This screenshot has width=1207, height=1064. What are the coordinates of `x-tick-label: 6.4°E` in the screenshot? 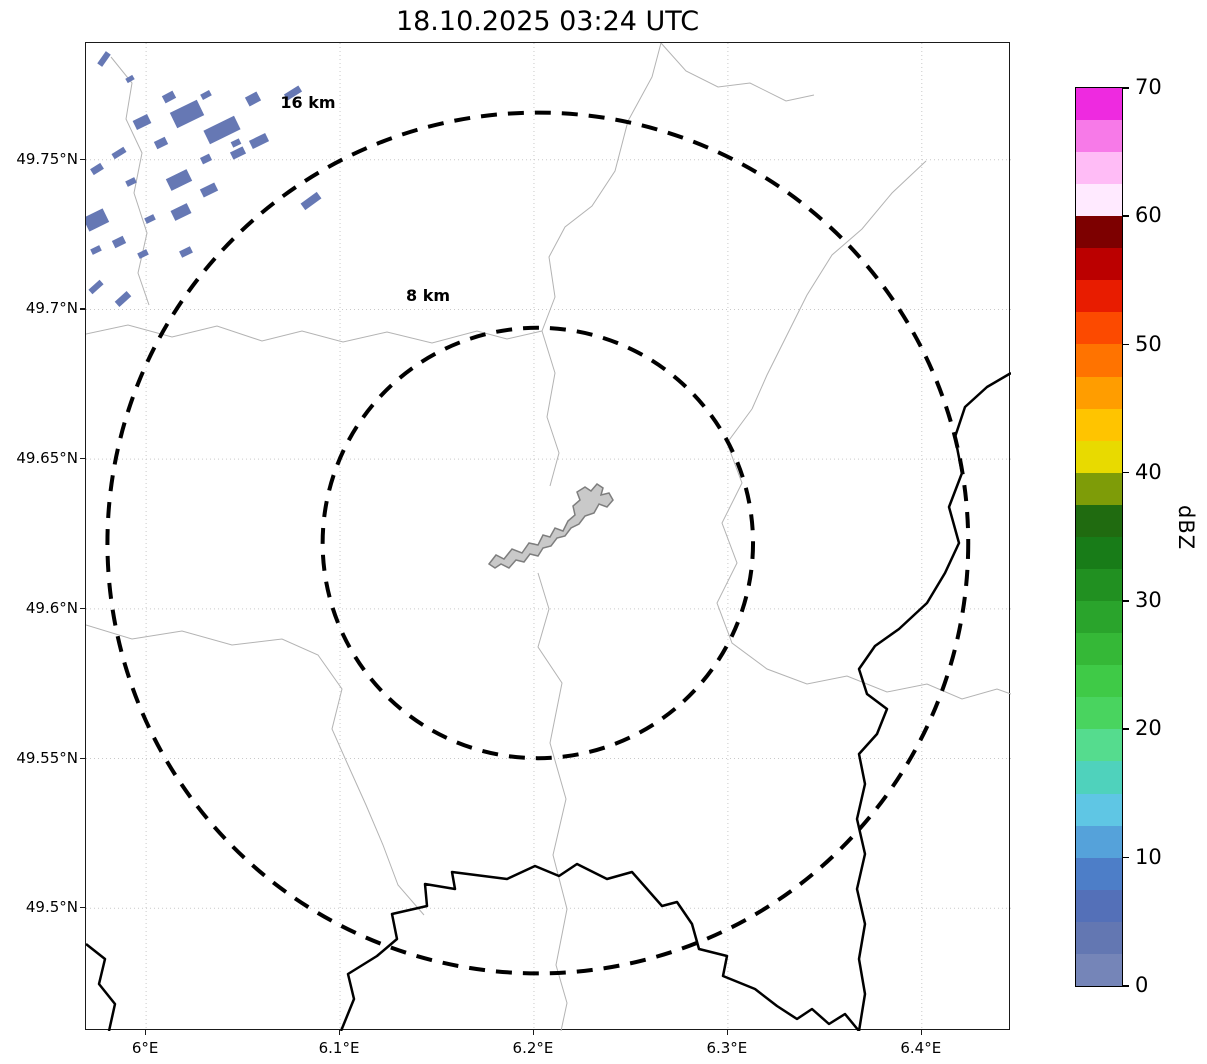 It's located at (921, 1048).